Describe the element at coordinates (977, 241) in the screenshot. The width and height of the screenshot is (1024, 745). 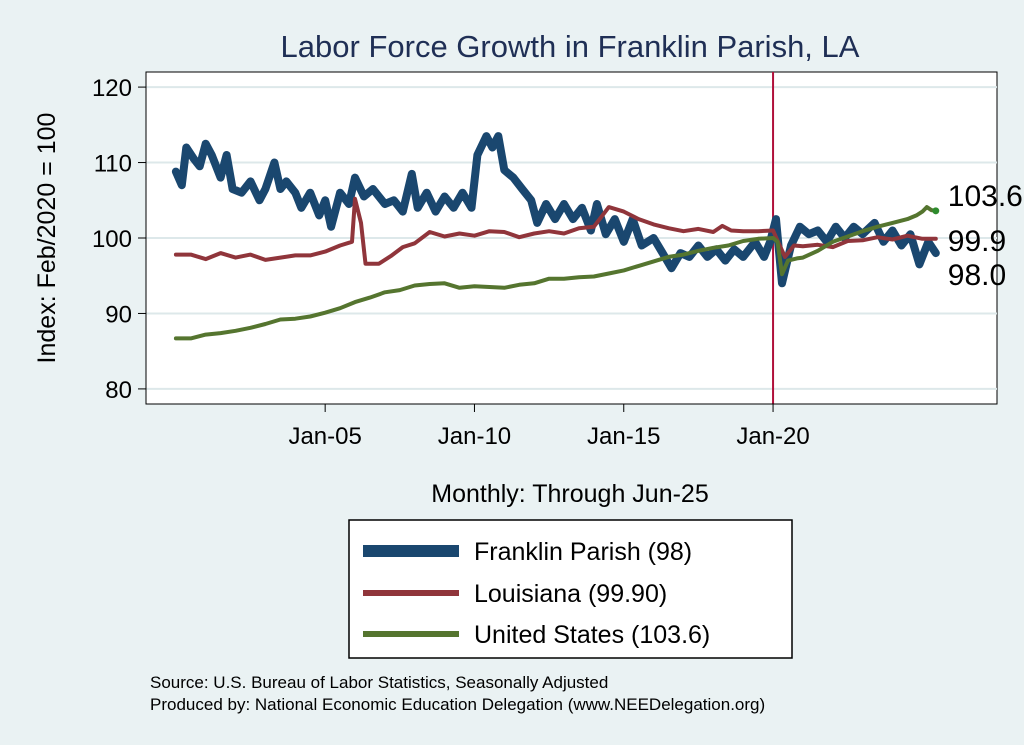
I see `end-label-louisiana: 99.9` at that location.